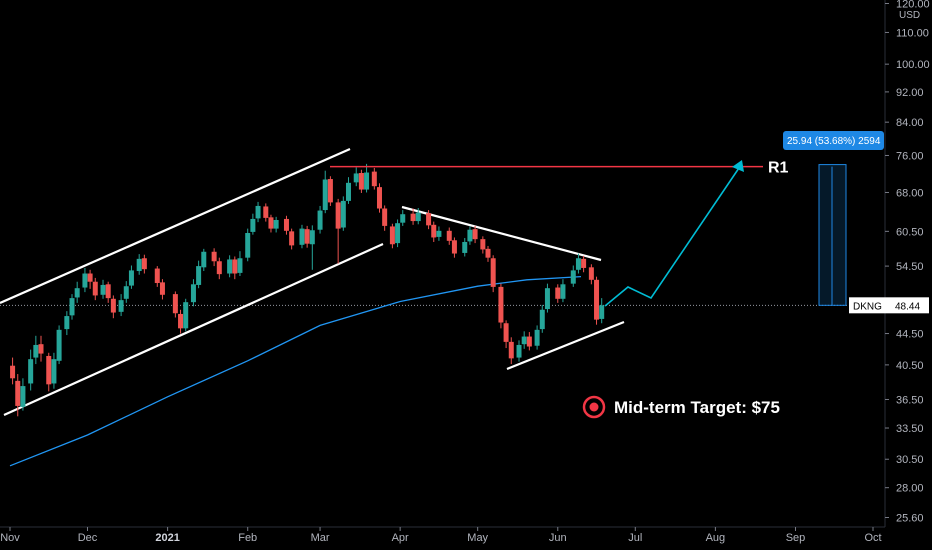 This screenshot has width=932, height=550. Describe the element at coordinates (912, 33) in the screenshot. I see `price-tick-label: 110.00` at that location.